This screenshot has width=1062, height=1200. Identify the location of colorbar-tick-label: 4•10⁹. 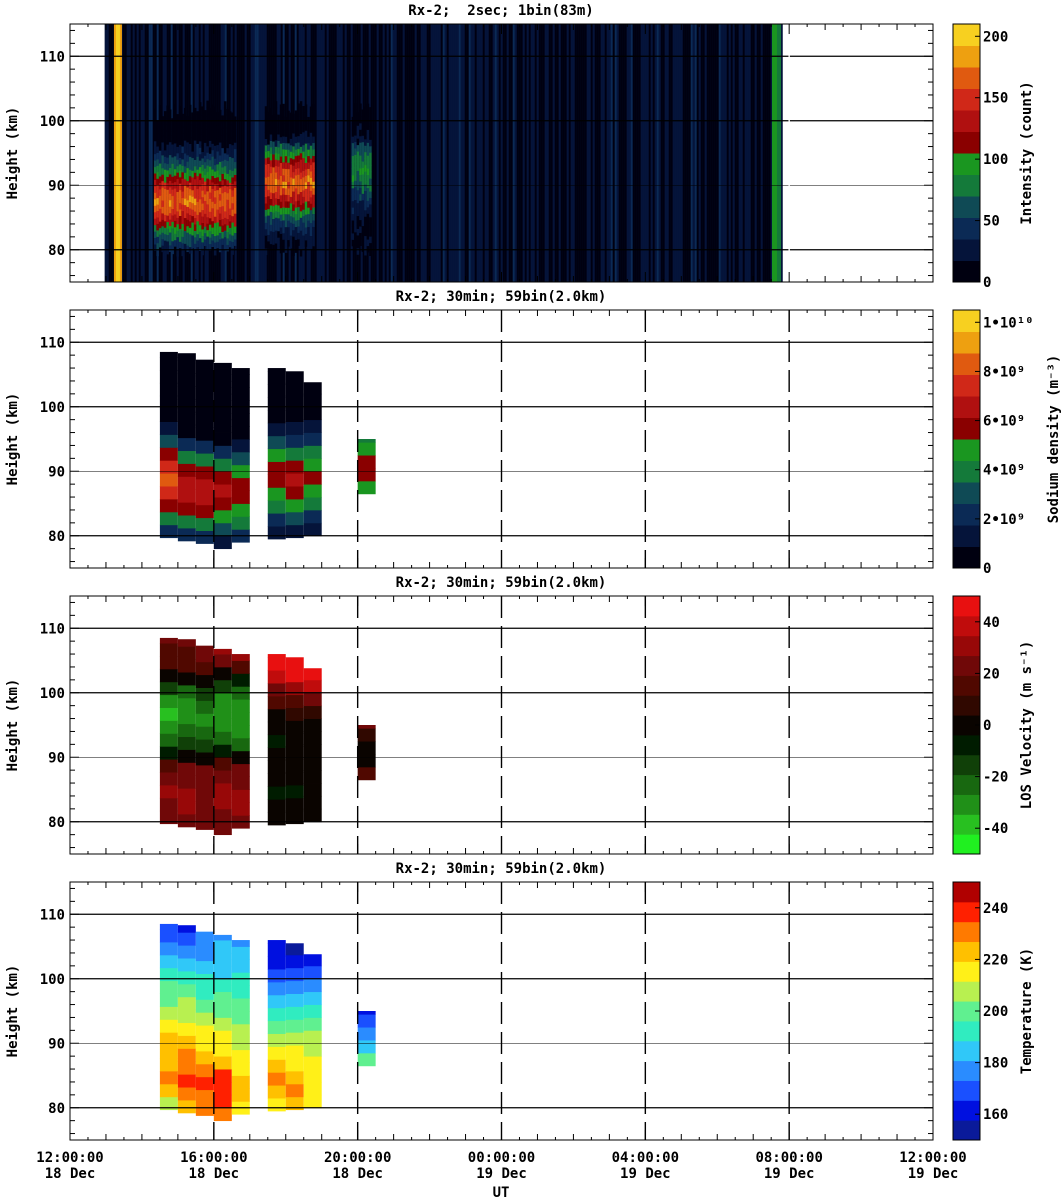
(1004, 471).